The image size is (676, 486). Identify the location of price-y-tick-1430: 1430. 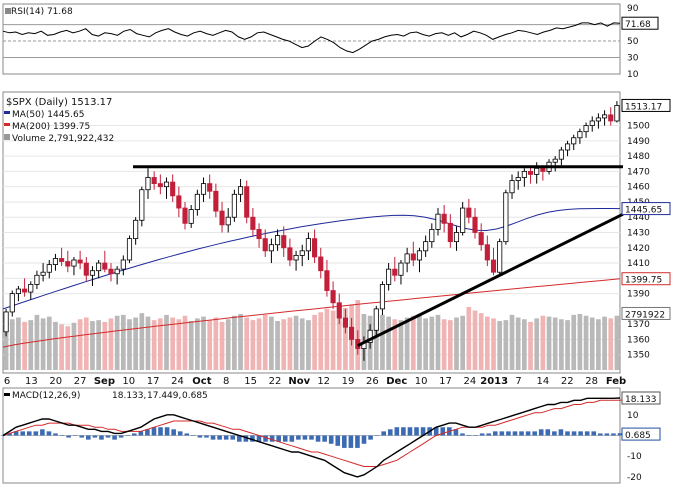
(638, 234).